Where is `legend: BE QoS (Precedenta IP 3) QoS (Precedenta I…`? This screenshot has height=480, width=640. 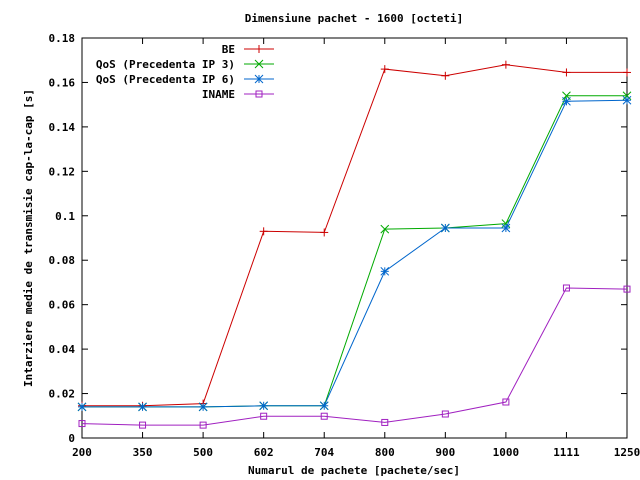 legend: BE QoS (Precedenta IP 3) QoS (Precedenta I… is located at coordinates (185, 72).